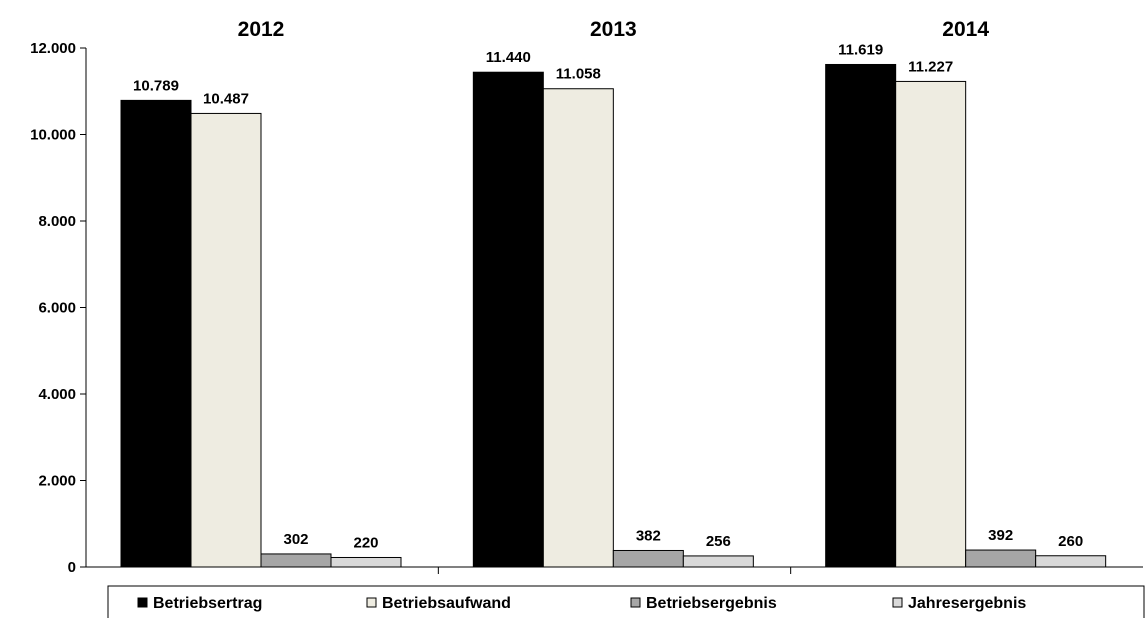 The width and height of the screenshot is (1147, 618). What do you see at coordinates (53, 135) in the screenshot?
I see `y-tick-label: 10.000` at bounding box center [53, 135].